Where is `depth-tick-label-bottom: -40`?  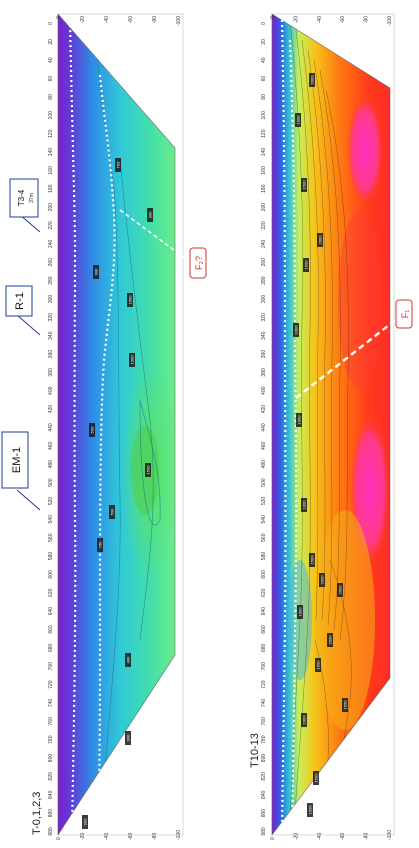 depth-tick-label-bottom: -40 is located at coordinates (107, 836).